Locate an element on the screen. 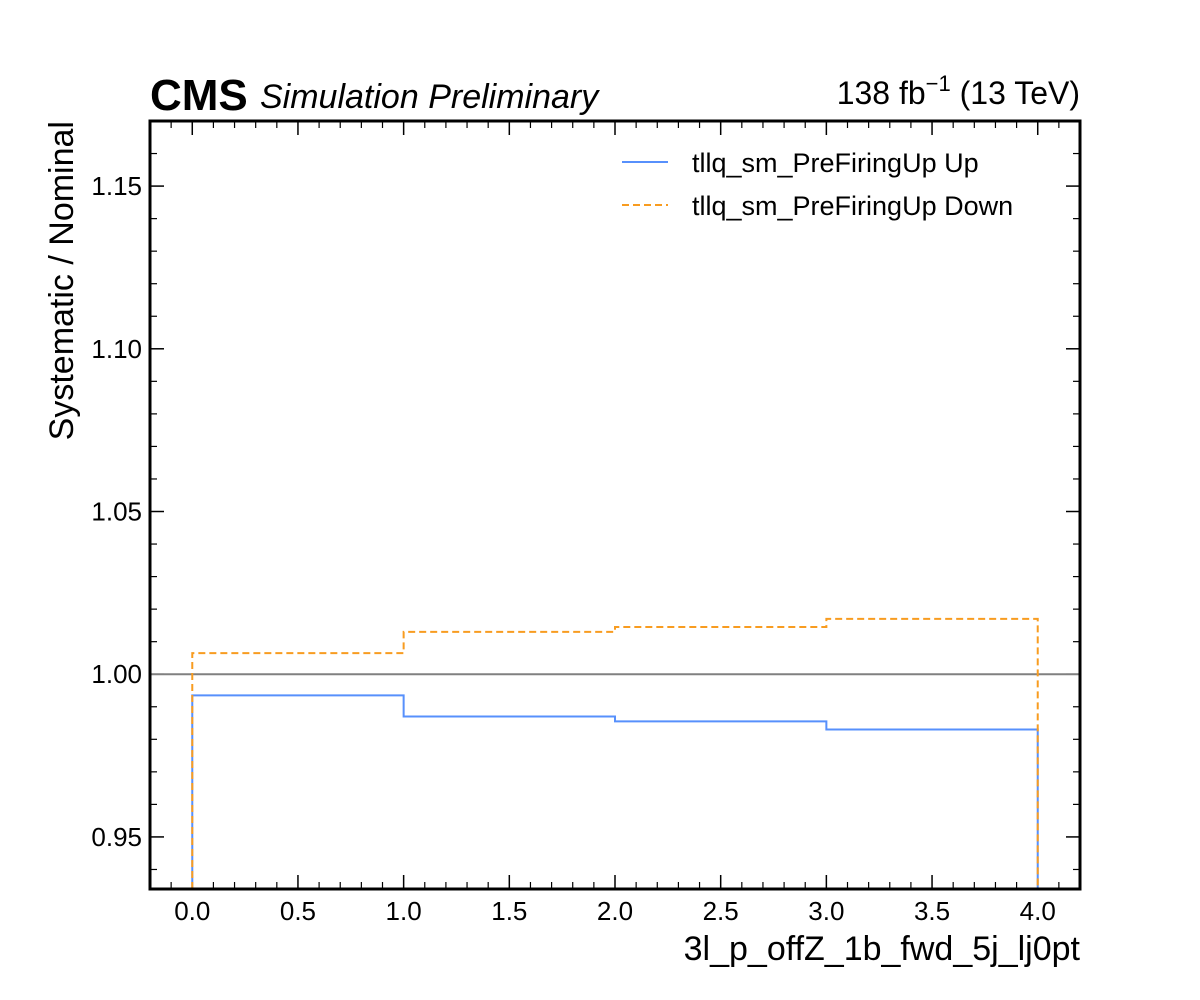 The width and height of the screenshot is (1200, 1000). x-axis-label: 3l_p_offZ_1b_fwd_5j_lj0pt is located at coordinates (882, 949).